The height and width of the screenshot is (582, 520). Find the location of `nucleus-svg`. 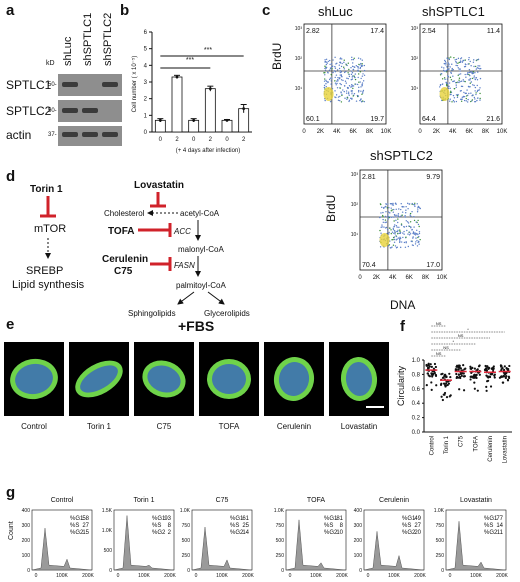

nucleus-svg is located at coordinates (294, 379).